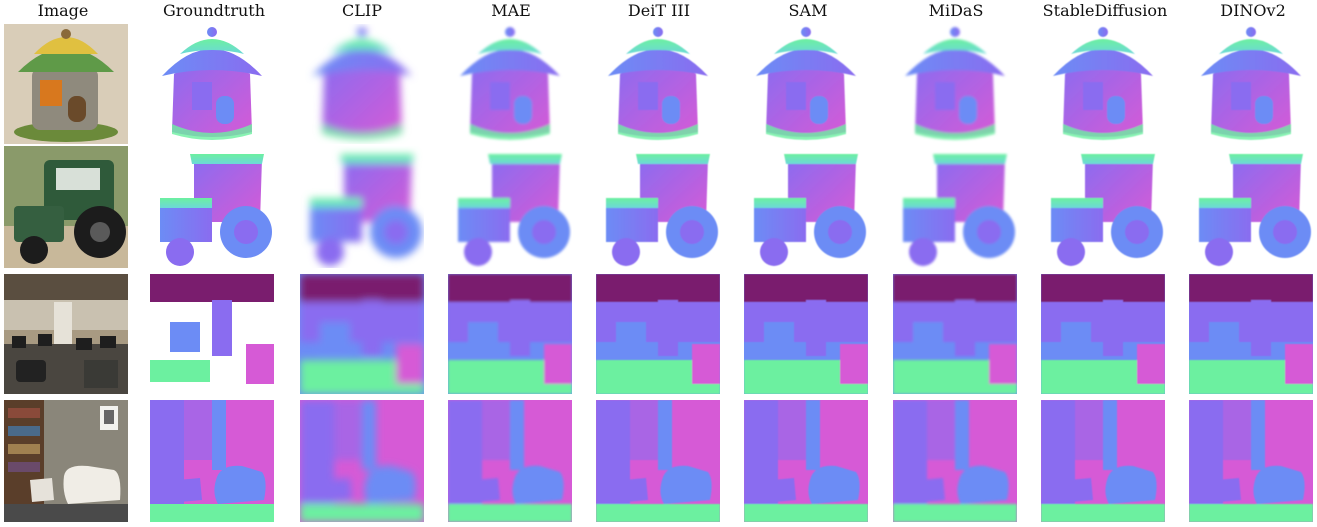  What do you see at coordinates (808, 10) in the screenshot?
I see `column-title-sam: SAM` at bounding box center [808, 10].